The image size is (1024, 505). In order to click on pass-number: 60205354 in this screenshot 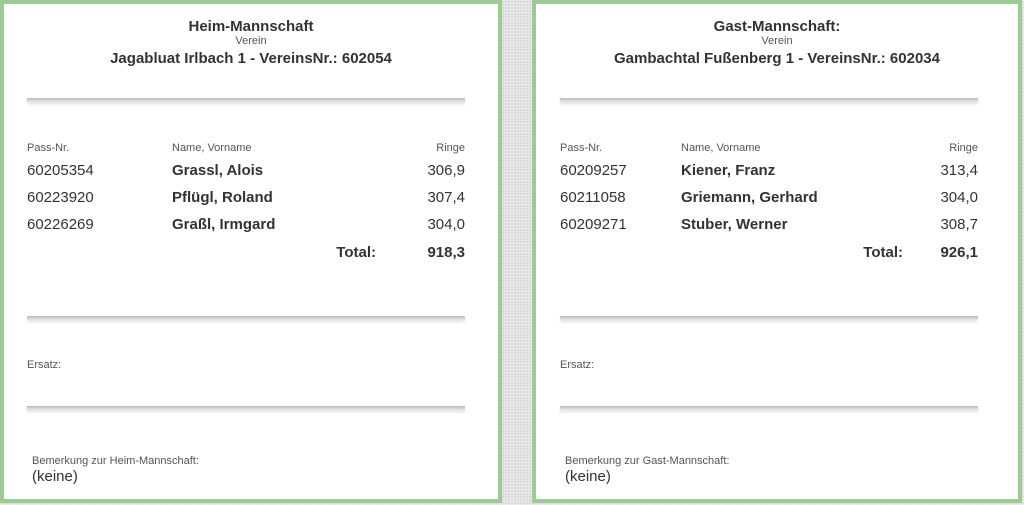, I will do `click(60, 170)`.